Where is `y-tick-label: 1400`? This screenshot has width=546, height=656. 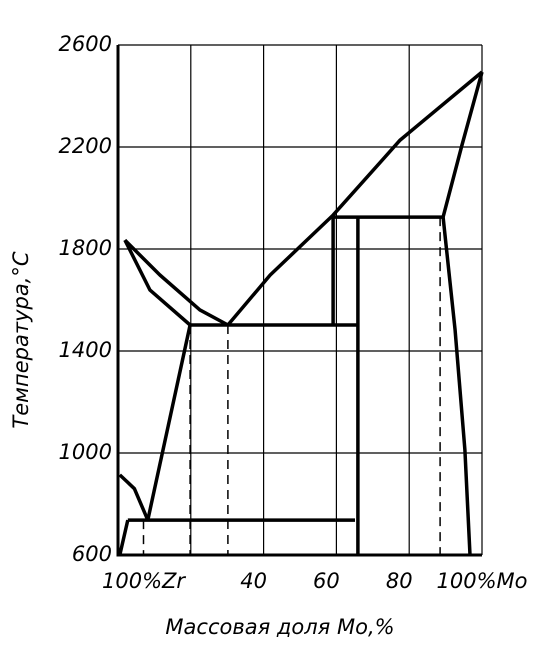 y-tick-label: 1400 is located at coordinates (85, 350).